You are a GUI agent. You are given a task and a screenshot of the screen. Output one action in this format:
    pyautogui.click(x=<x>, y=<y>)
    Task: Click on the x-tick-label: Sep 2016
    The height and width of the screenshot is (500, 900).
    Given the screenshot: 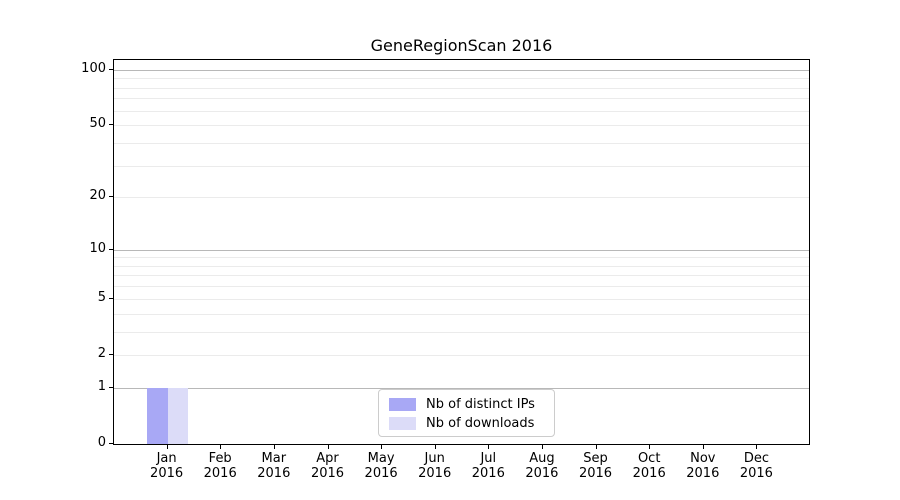 What is the action you would take?
    pyautogui.click(x=596, y=466)
    